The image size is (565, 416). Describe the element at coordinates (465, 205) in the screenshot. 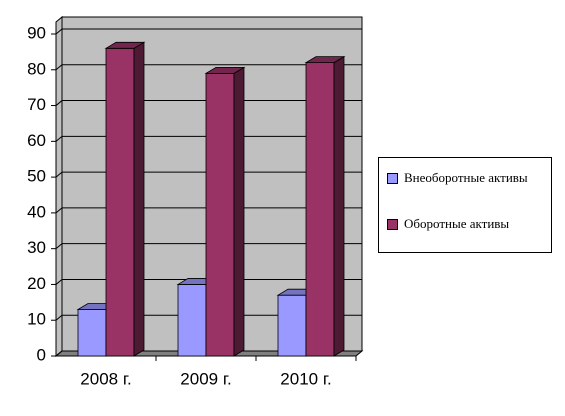

I see `legend: Внеоборотные активы Оборотные активы` at that location.